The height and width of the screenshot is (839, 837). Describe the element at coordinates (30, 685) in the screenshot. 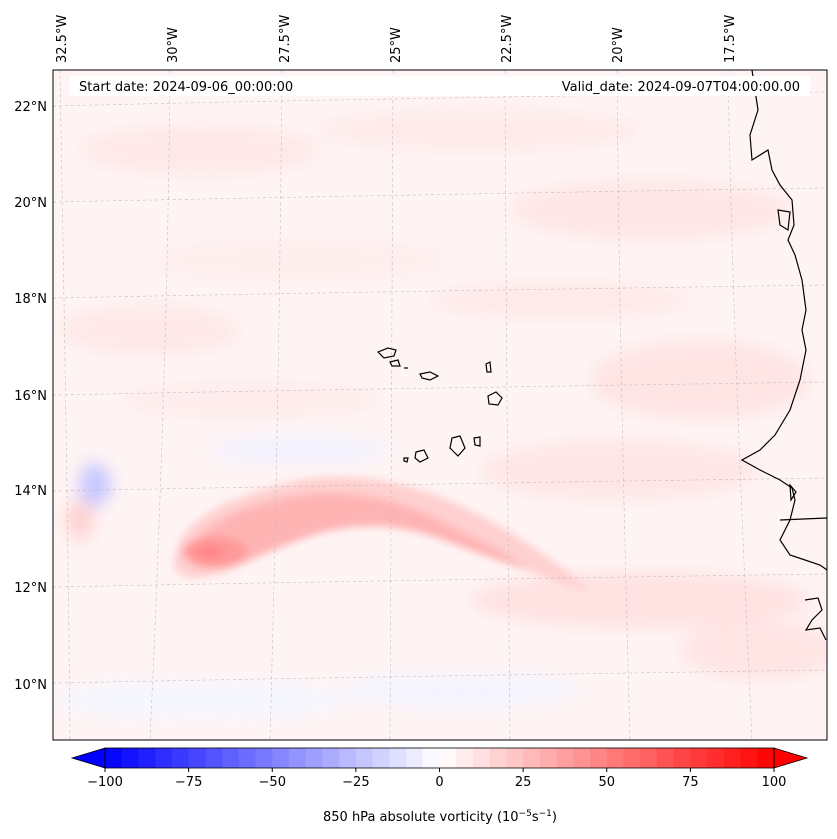

I see `lat-label-10n: 10°N` at that location.